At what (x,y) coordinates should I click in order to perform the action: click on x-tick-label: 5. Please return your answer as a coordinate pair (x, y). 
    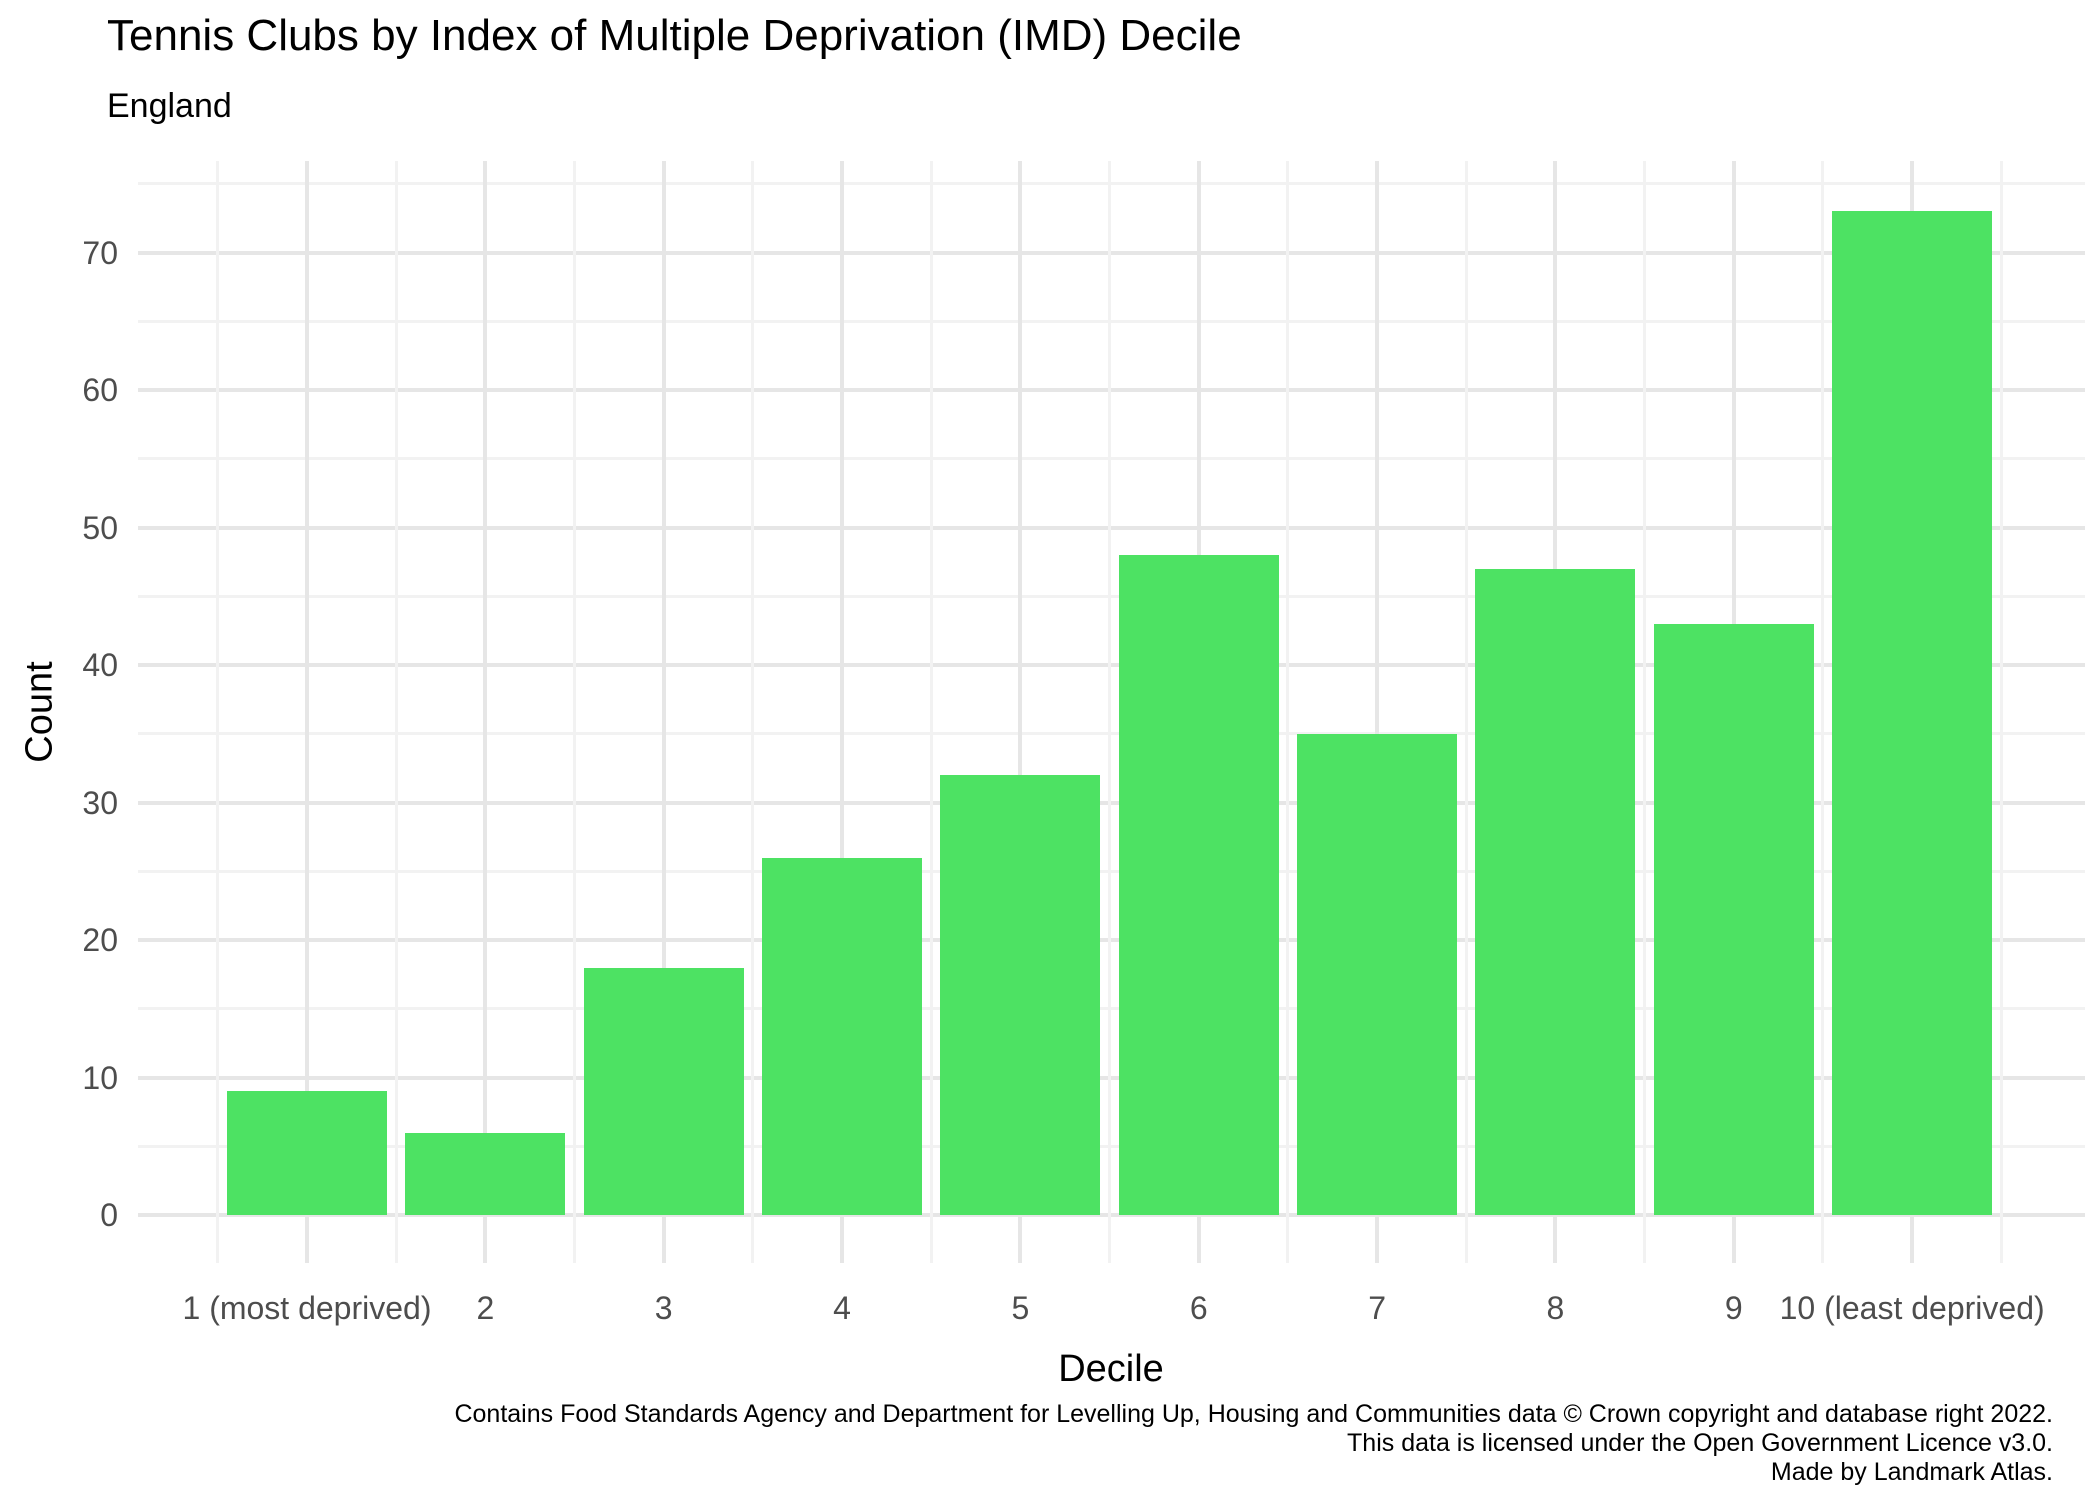
    Looking at the image, I should click on (1020, 1308).